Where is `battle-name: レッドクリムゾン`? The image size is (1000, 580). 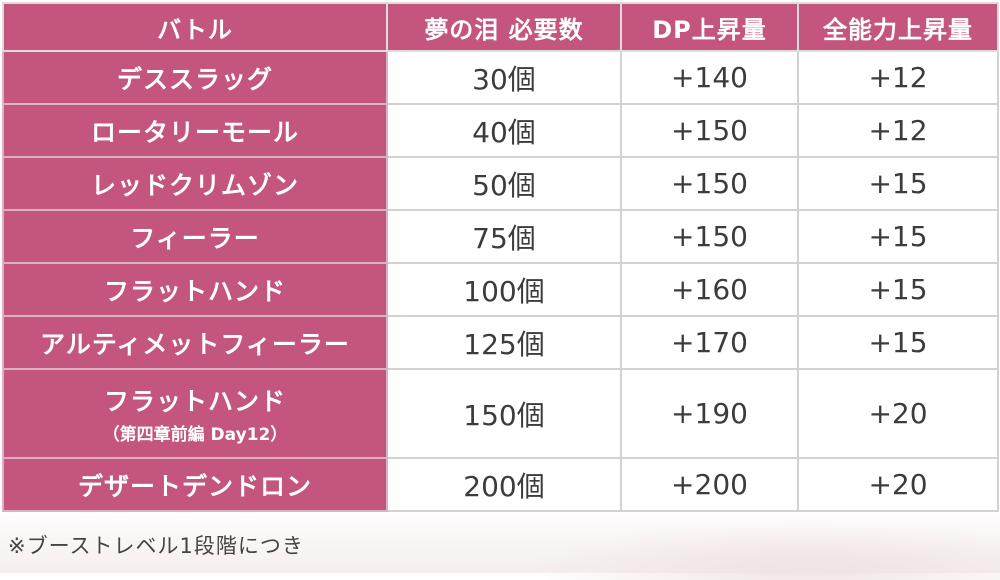 battle-name: レッドクリムゾン is located at coordinates (195, 183).